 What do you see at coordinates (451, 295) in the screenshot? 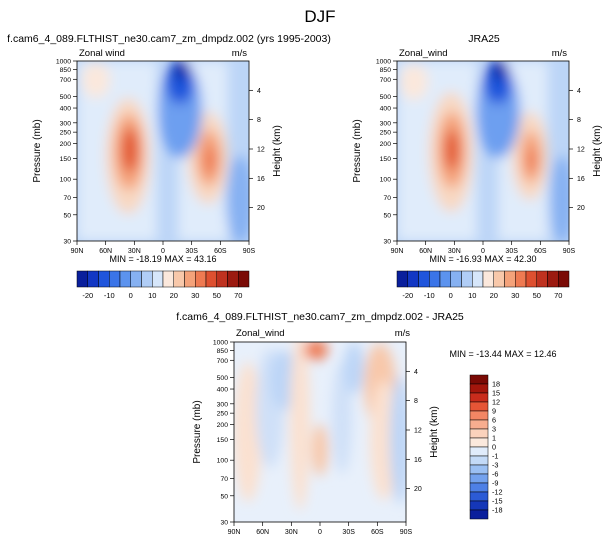
I see `colorbar-label: 0` at bounding box center [451, 295].